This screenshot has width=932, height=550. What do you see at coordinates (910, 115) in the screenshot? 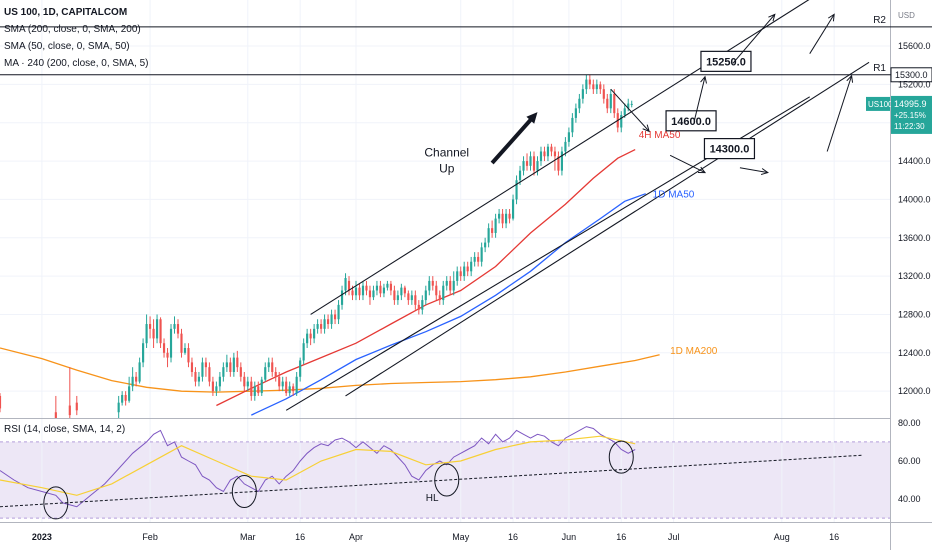
I see `last-price-change: +25.15%` at bounding box center [910, 115].